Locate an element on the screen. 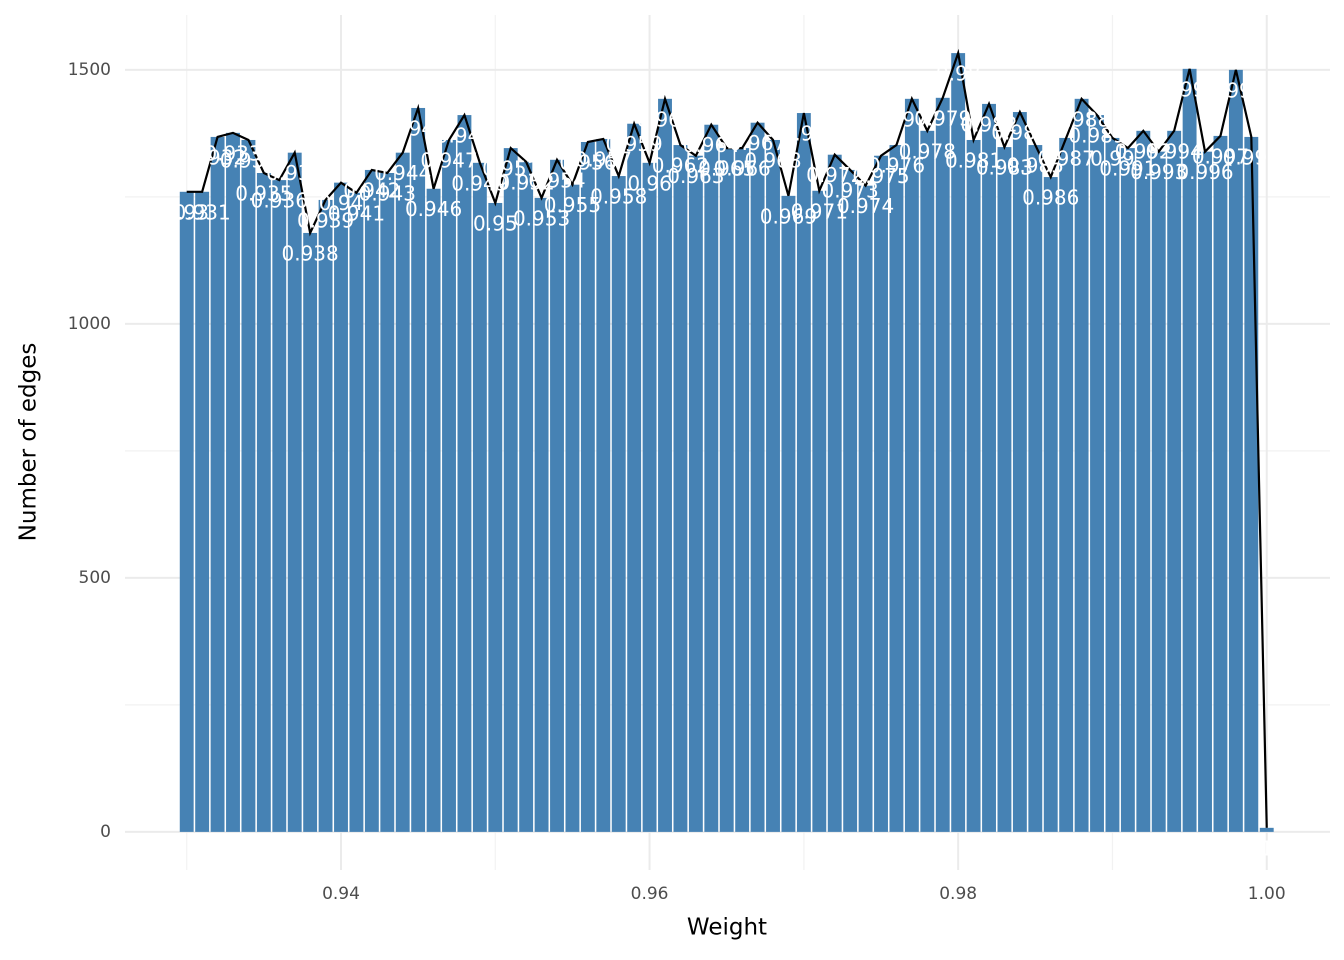 This screenshot has height=960, width=1344. data-label: 0.986 is located at coordinates (1050, 198).